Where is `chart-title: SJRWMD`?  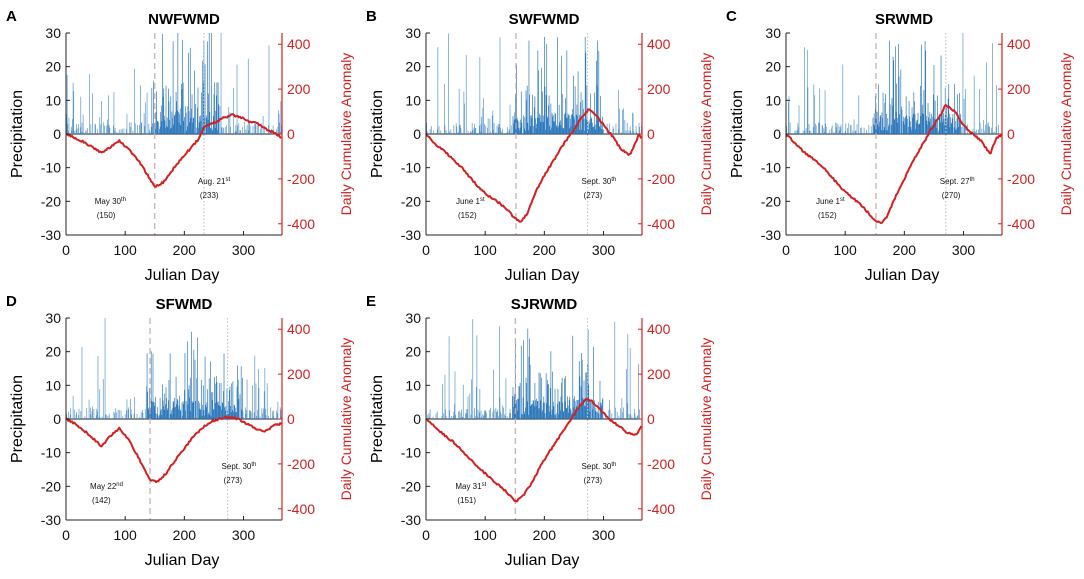 chart-title: SJRWMD is located at coordinates (544, 304).